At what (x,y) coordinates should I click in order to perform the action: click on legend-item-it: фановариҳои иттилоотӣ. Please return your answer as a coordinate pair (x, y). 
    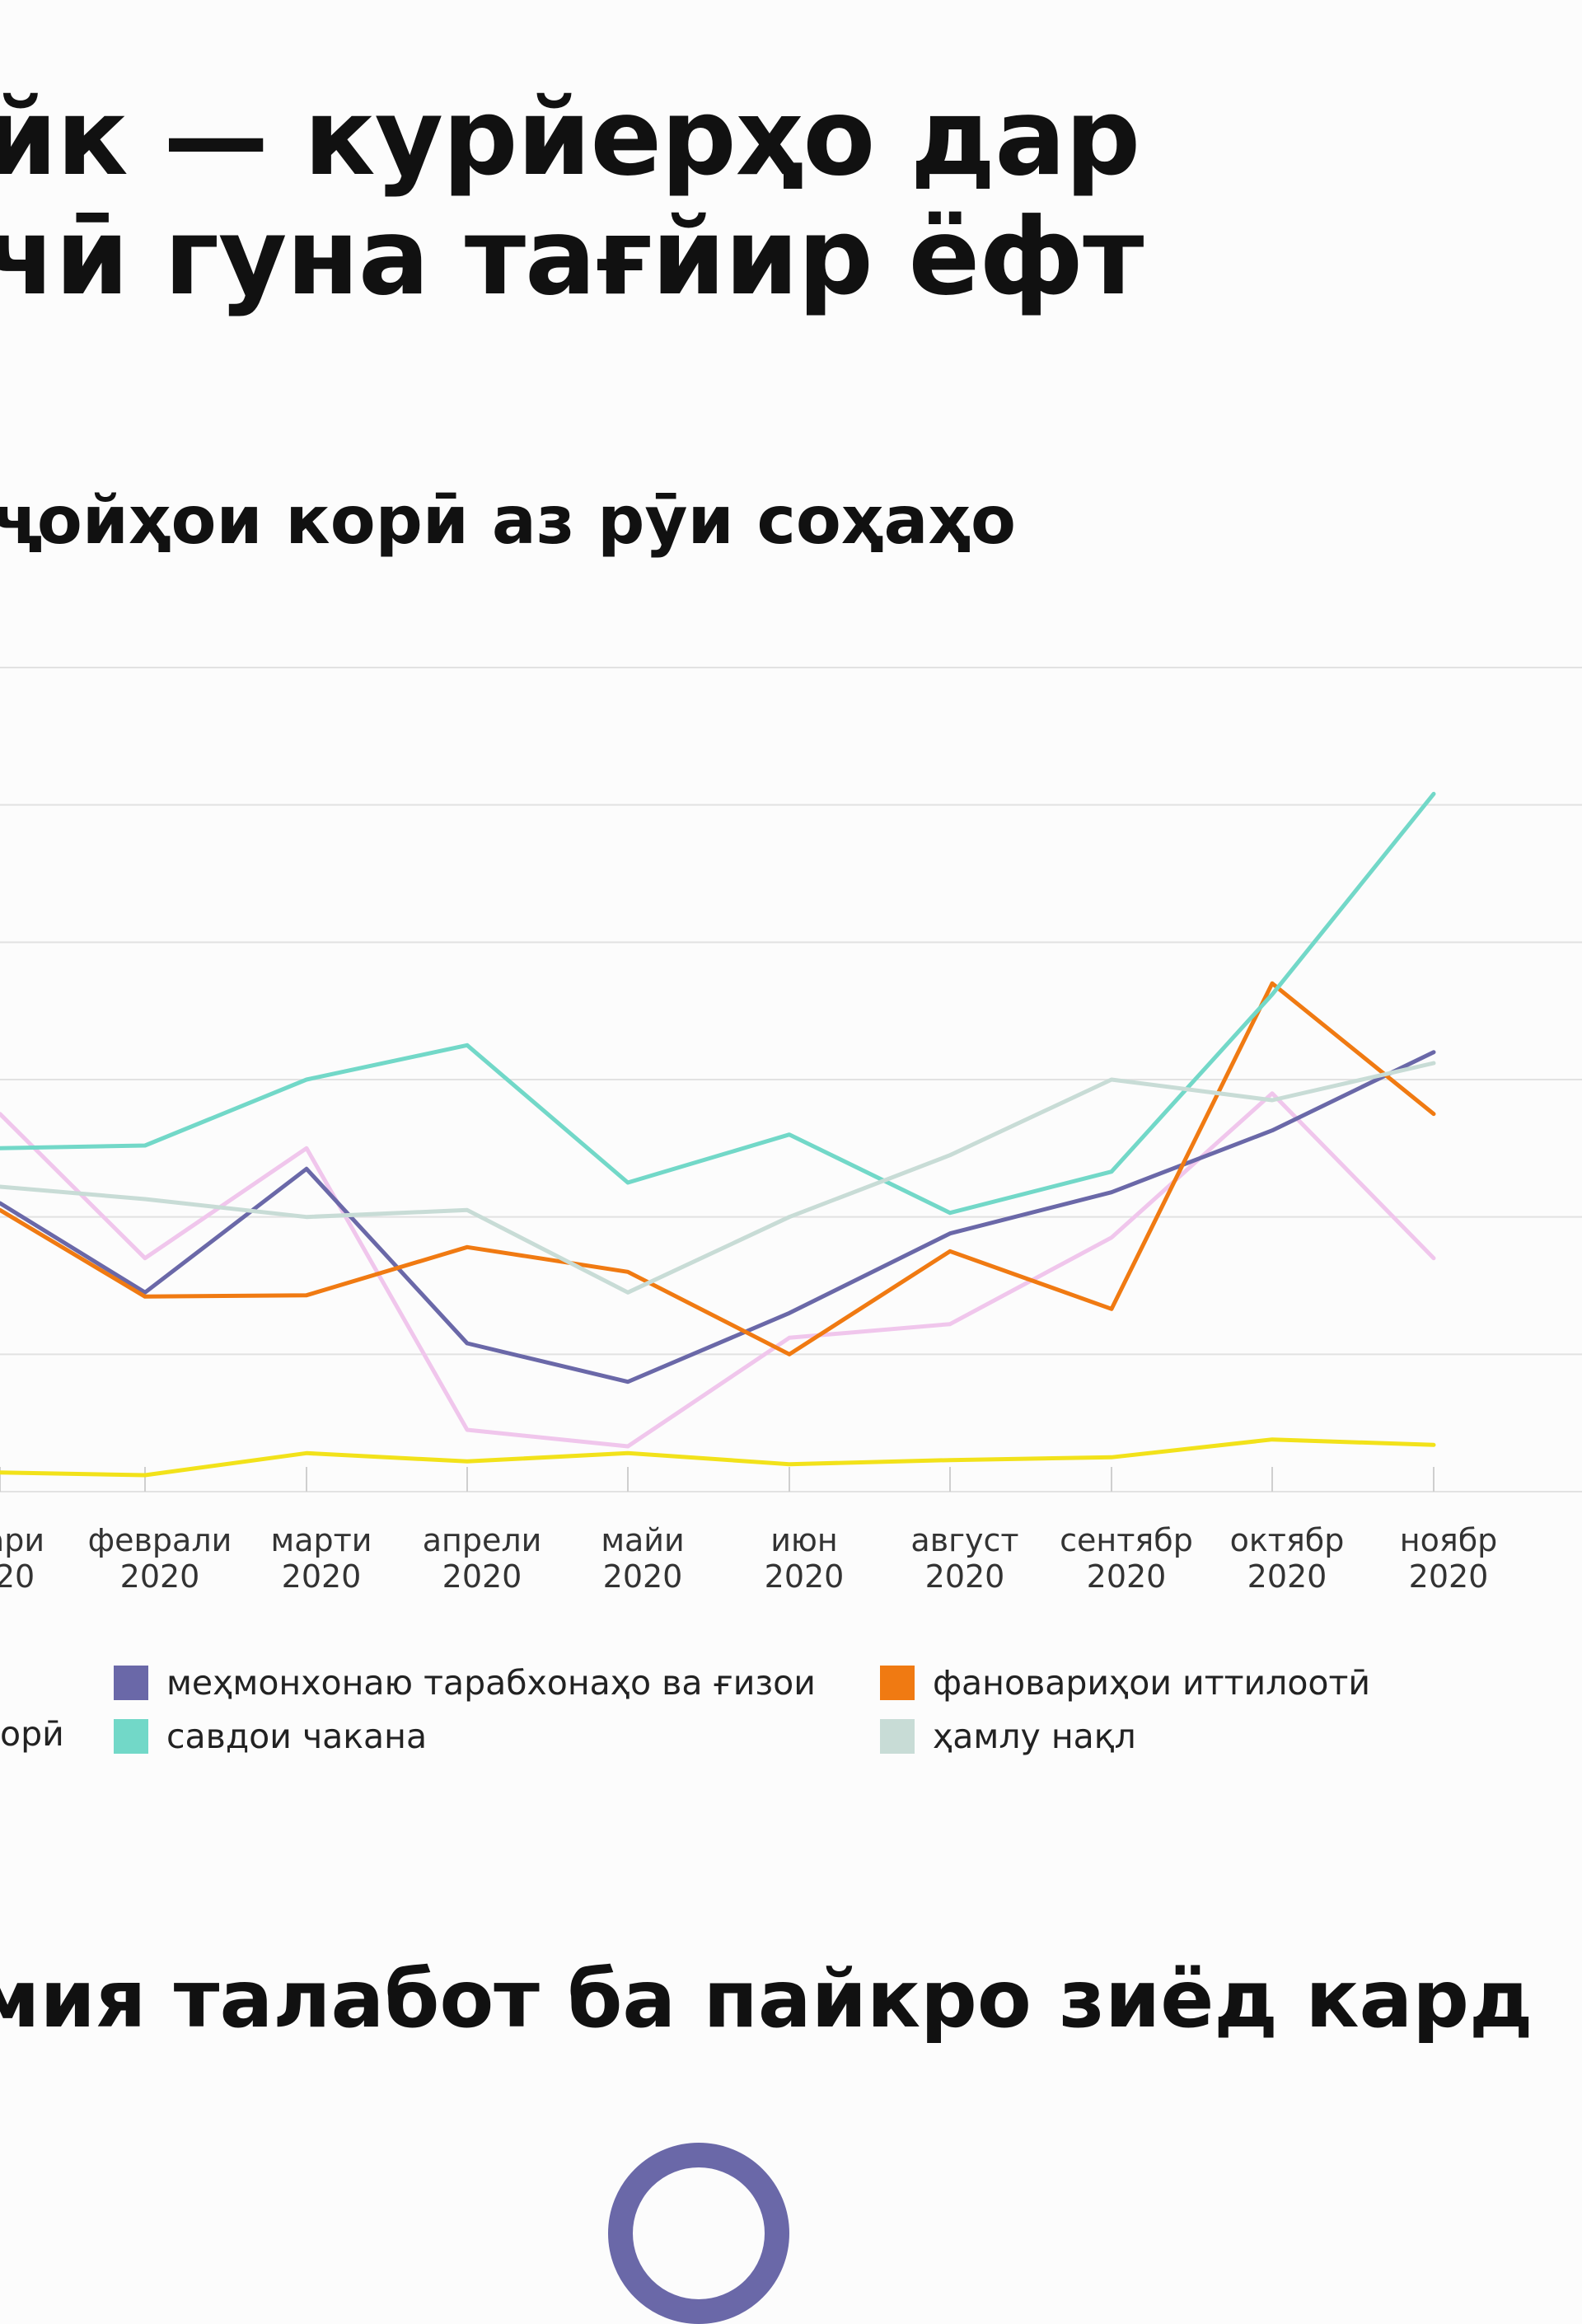
    Looking at the image, I should click on (1125, 1683).